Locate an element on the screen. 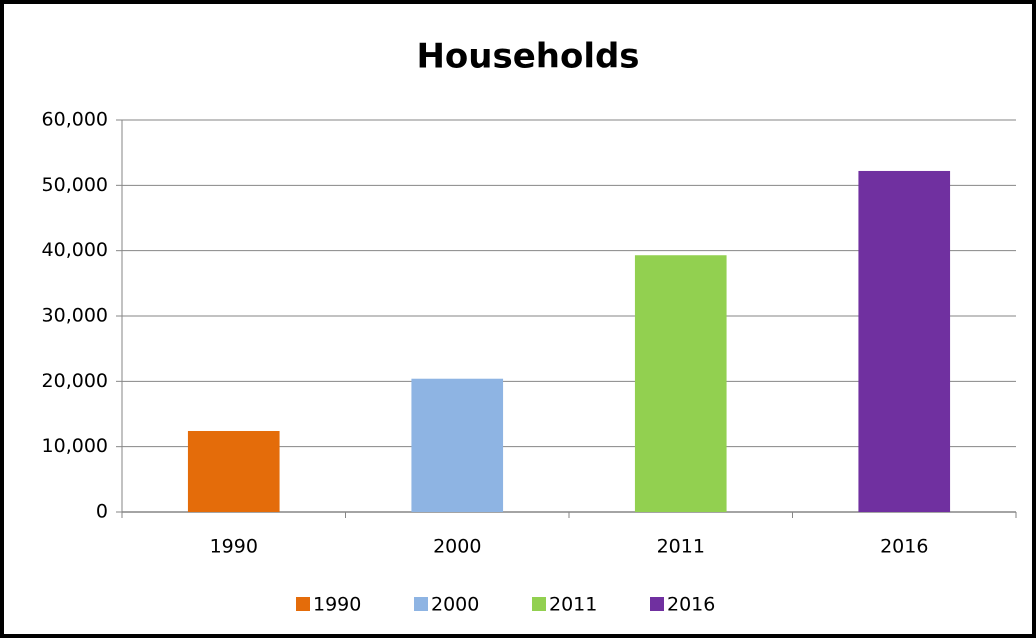  legend-label: 2000 is located at coordinates (455, 605).